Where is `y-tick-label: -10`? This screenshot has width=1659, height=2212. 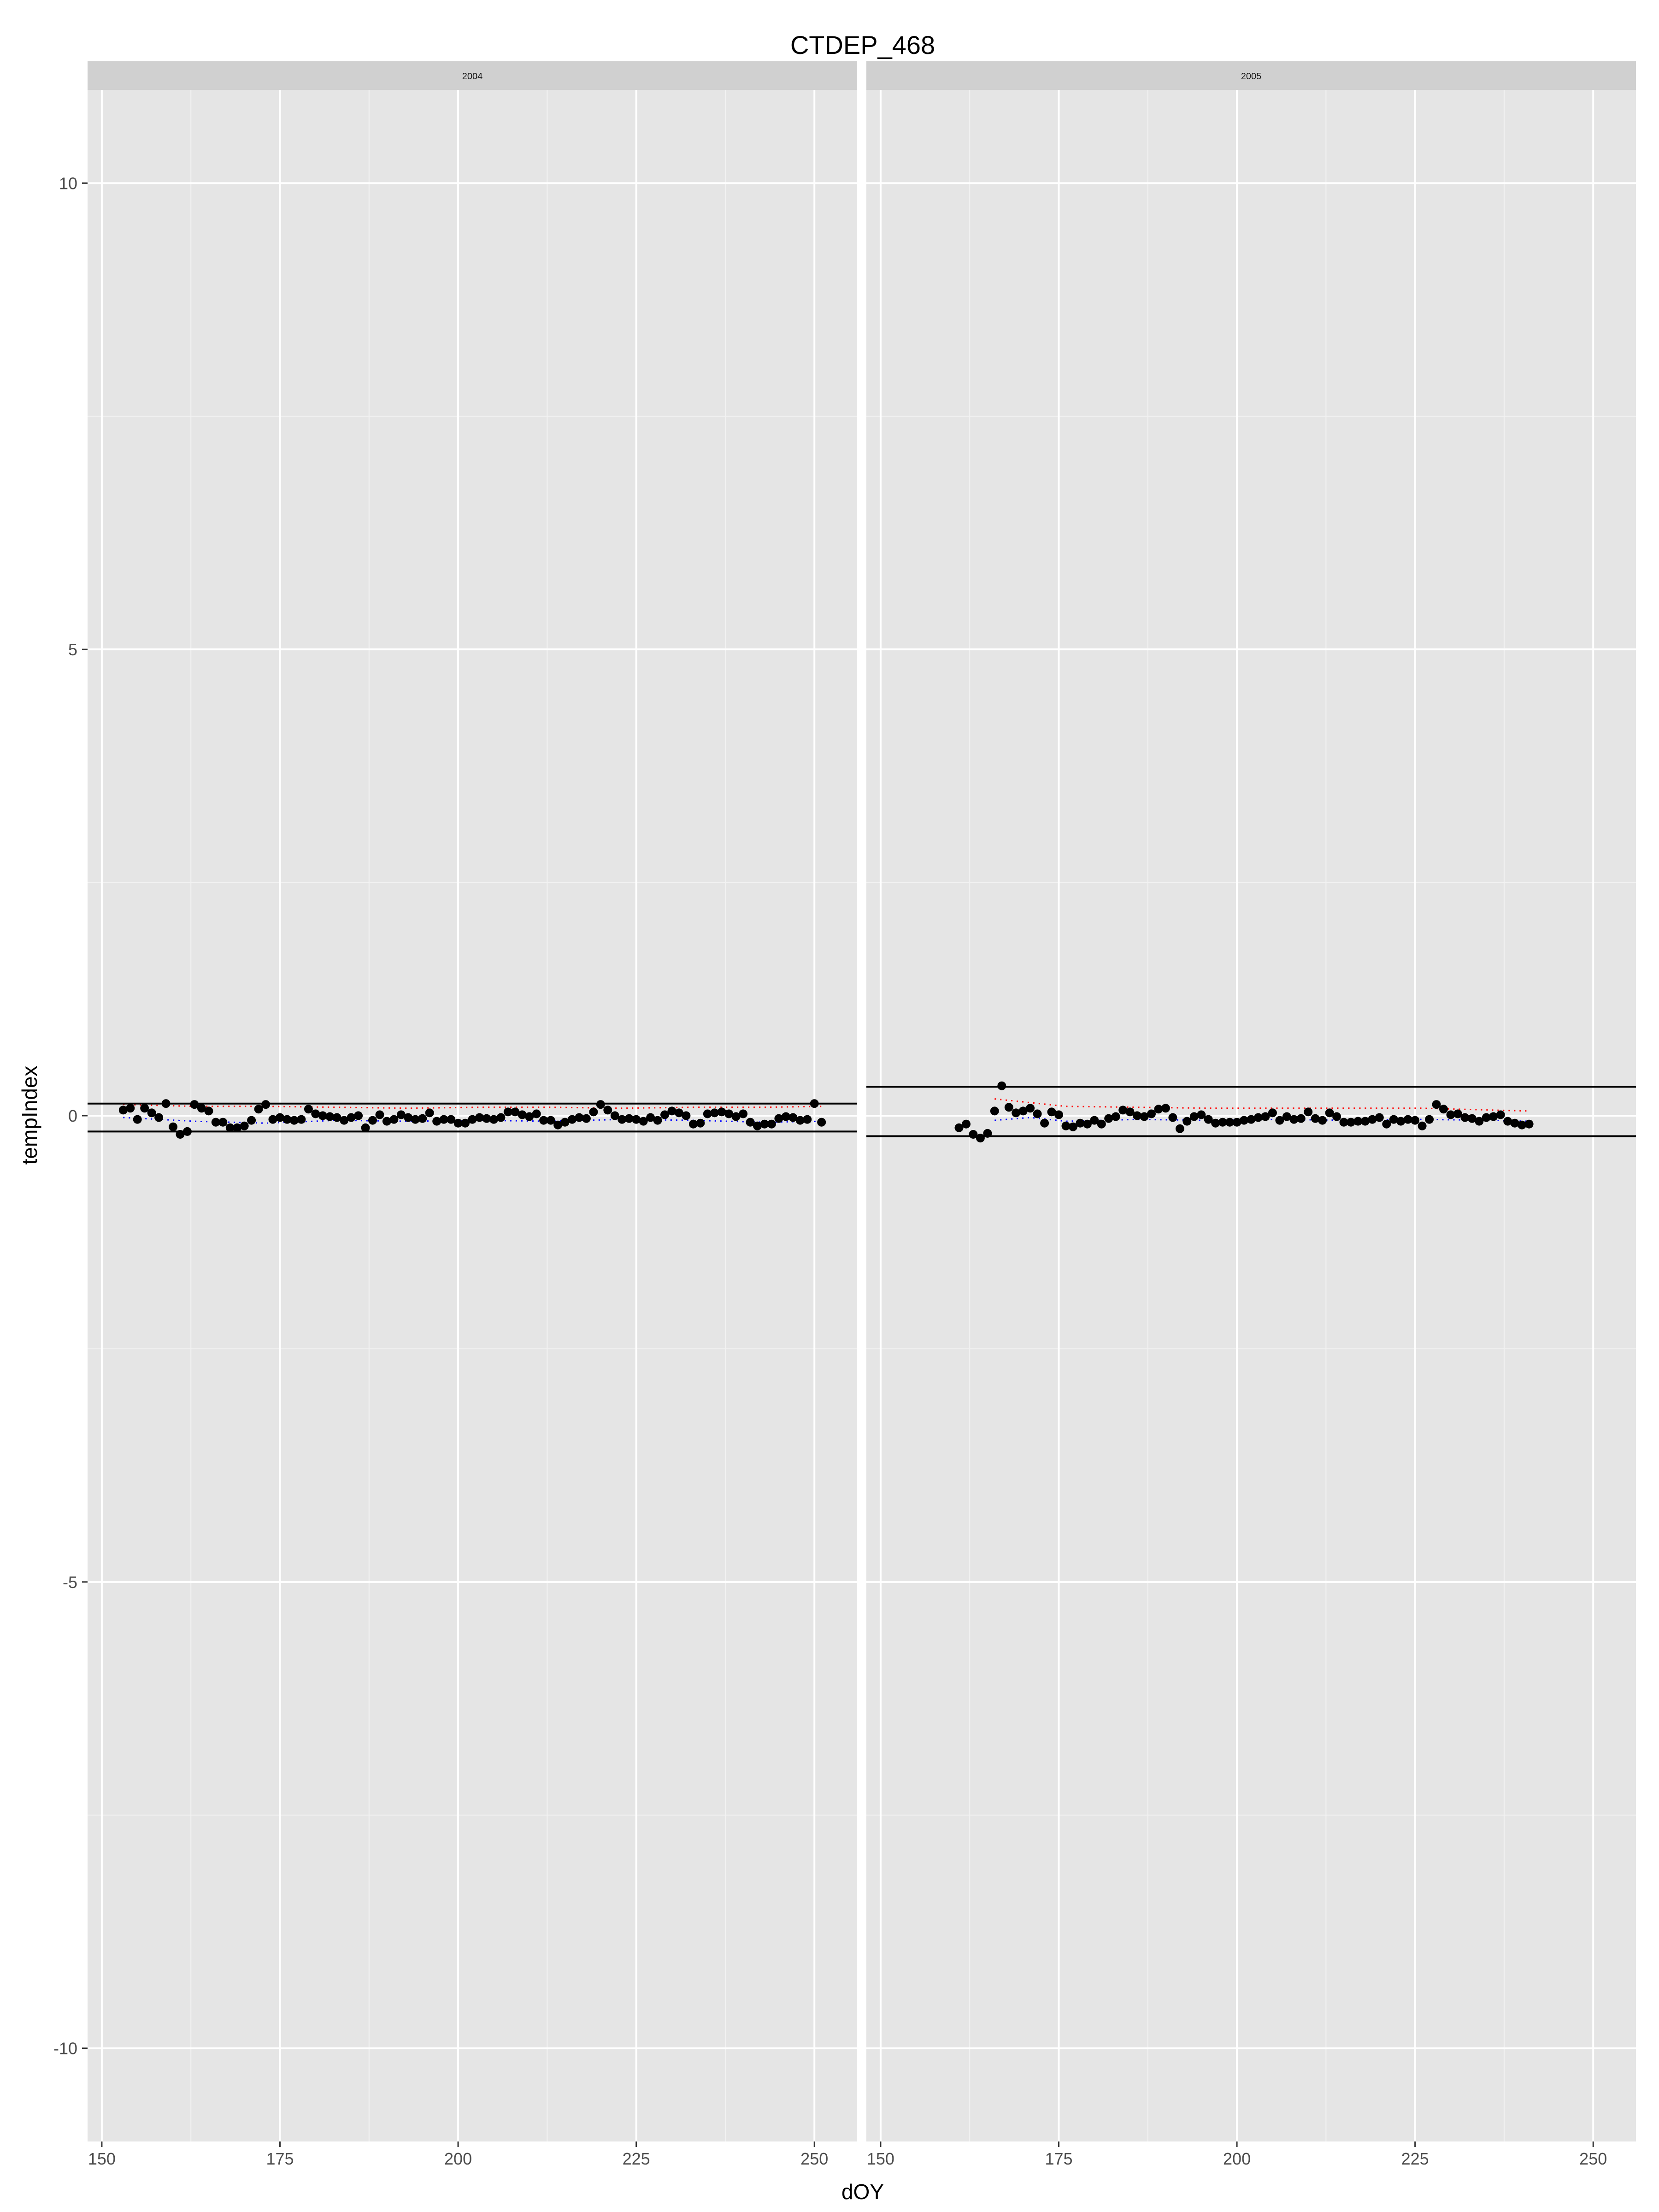
y-tick-label: -10 is located at coordinates (65, 2048).